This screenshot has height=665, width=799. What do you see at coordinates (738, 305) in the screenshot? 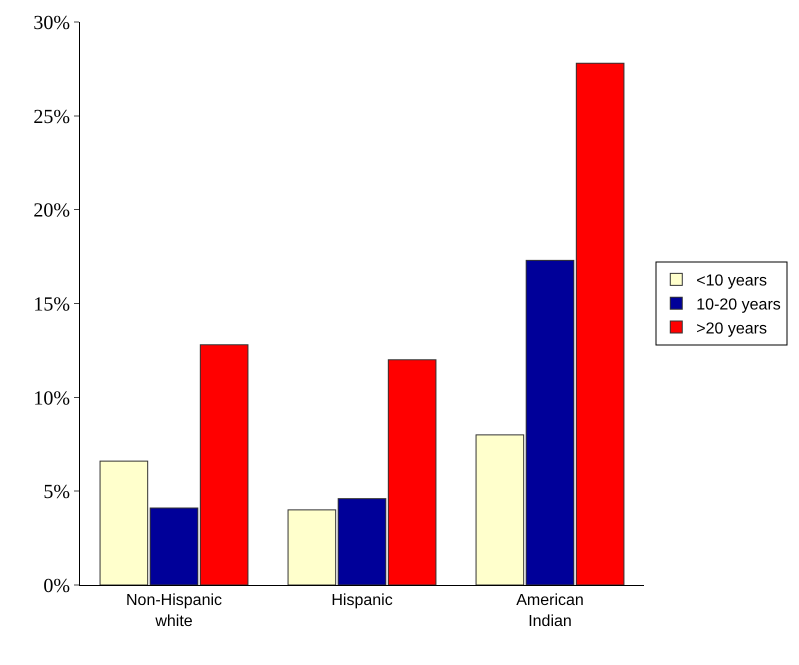
I see `legend-label: 10-20 years` at bounding box center [738, 305].